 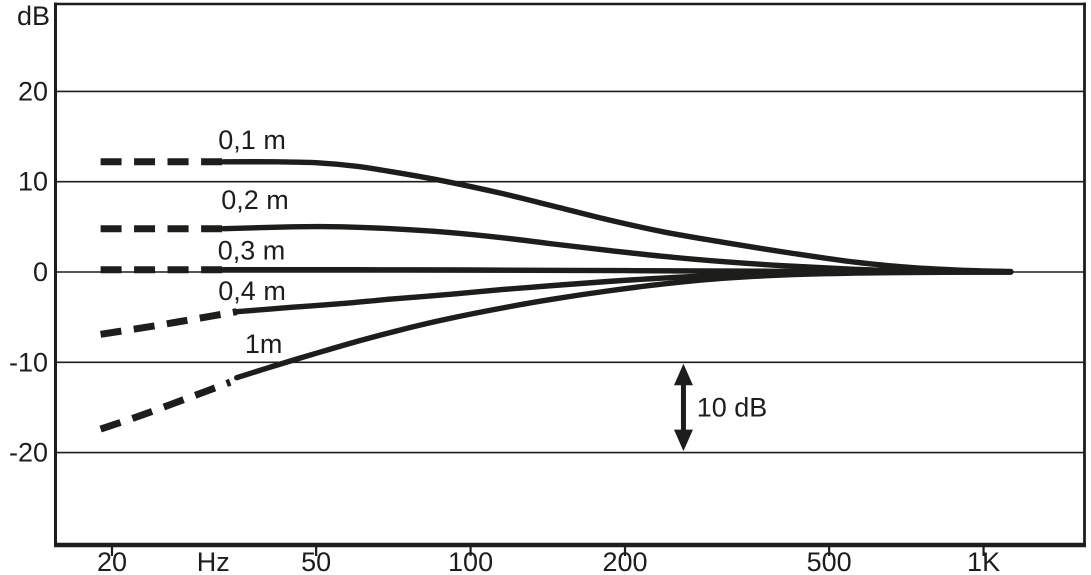 I want to click on curve-label-2: 0,3 m, so click(x=252, y=250).